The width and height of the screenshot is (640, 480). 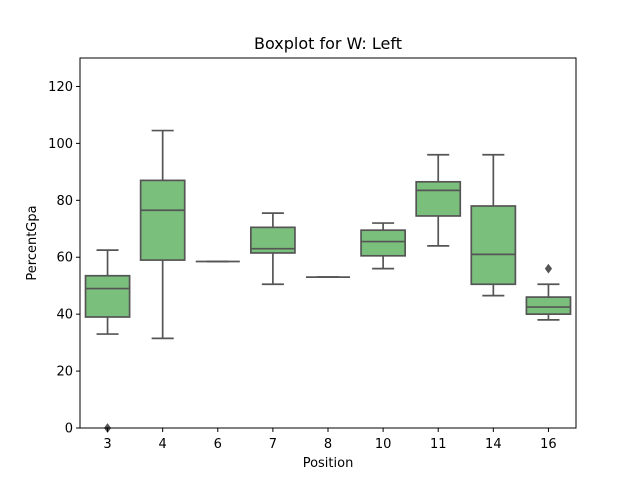 What do you see at coordinates (328, 444) in the screenshot?
I see `x-tick-label: 8` at bounding box center [328, 444].